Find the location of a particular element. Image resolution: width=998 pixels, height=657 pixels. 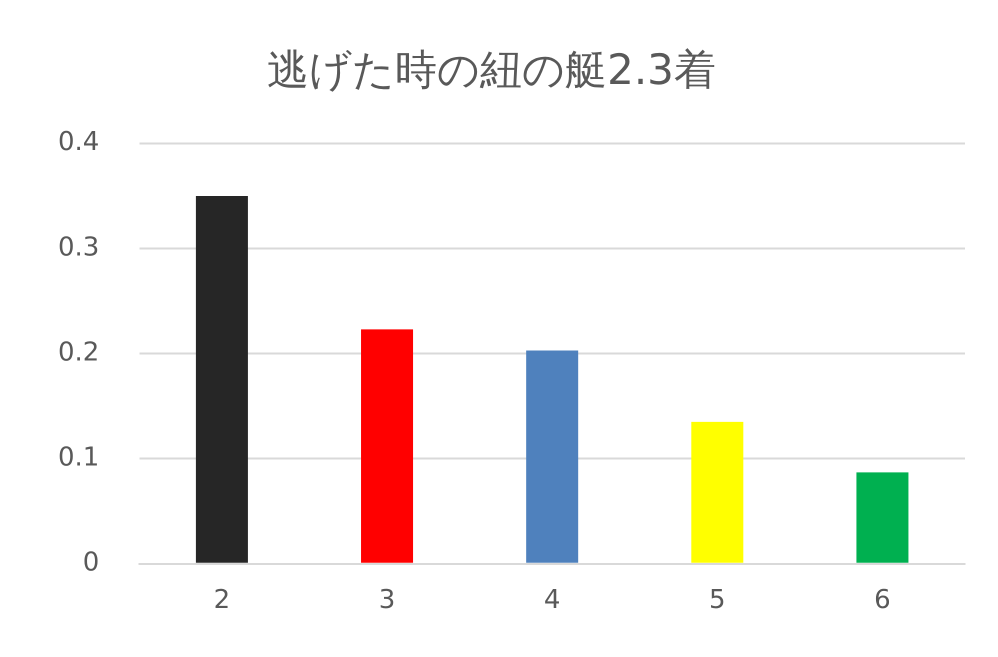

y-tick-label: 0.2 is located at coordinates (79, 352).